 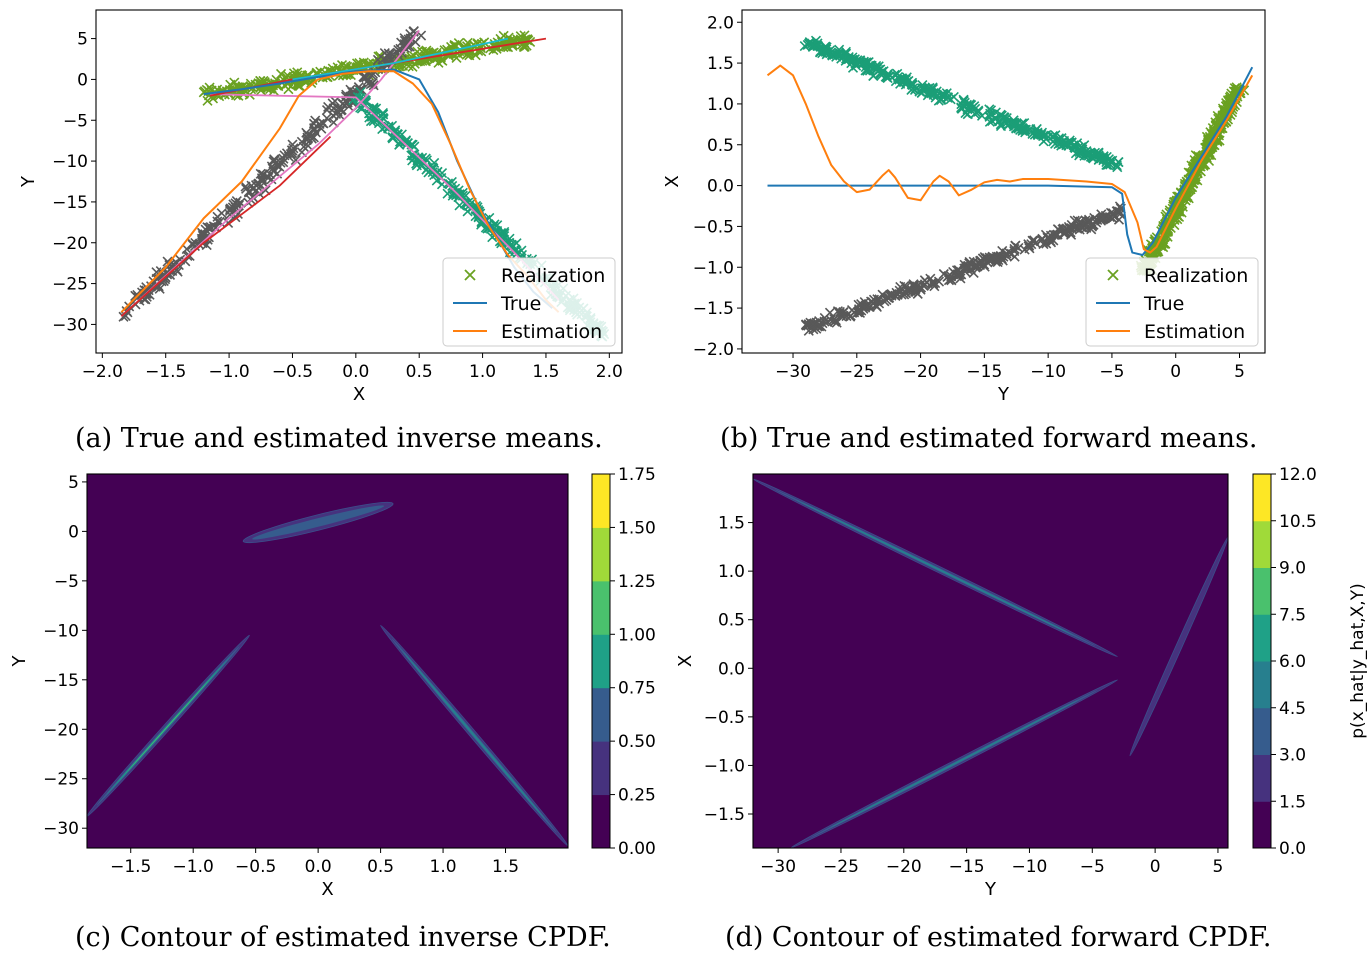 I want to click on legend-a: Realization True Estimation, so click(x=529, y=302).